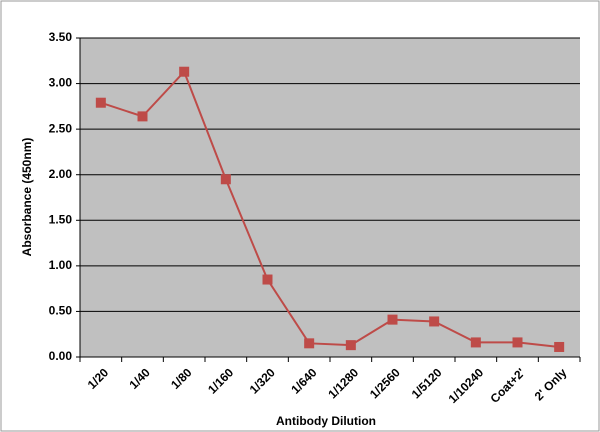 Image resolution: width=600 pixels, height=432 pixels. What do you see at coordinates (61, 174) in the screenshot?
I see `y-tick-label: 2.00` at bounding box center [61, 174].